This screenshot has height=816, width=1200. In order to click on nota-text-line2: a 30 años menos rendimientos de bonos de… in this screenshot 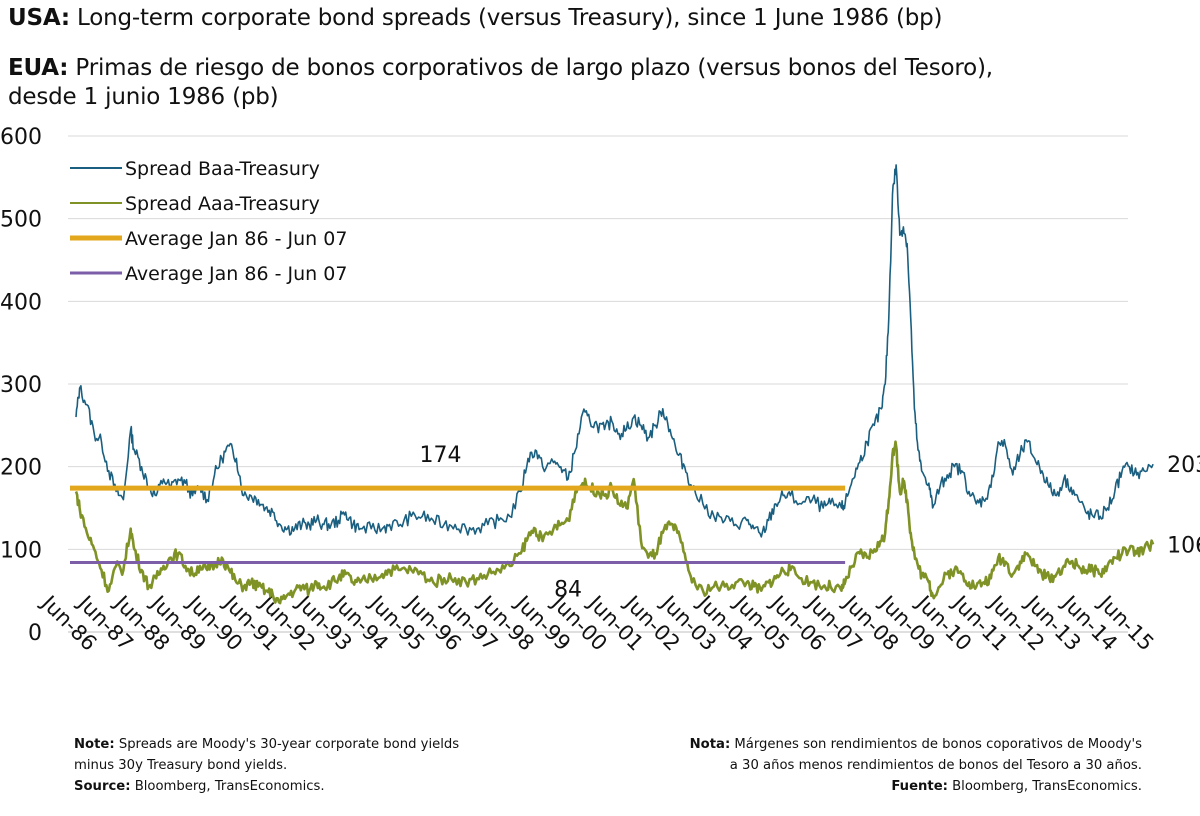, I will do `click(935, 765)`.